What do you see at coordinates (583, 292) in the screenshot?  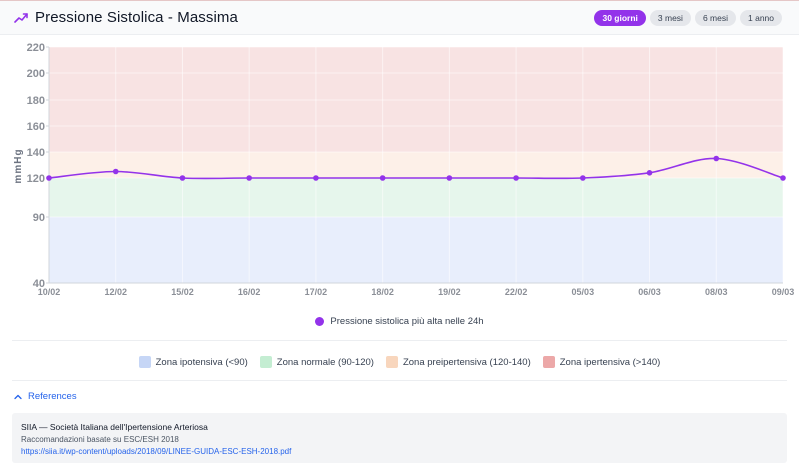 I see `x-tick-label: 05/03` at bounding box center [583, 292].